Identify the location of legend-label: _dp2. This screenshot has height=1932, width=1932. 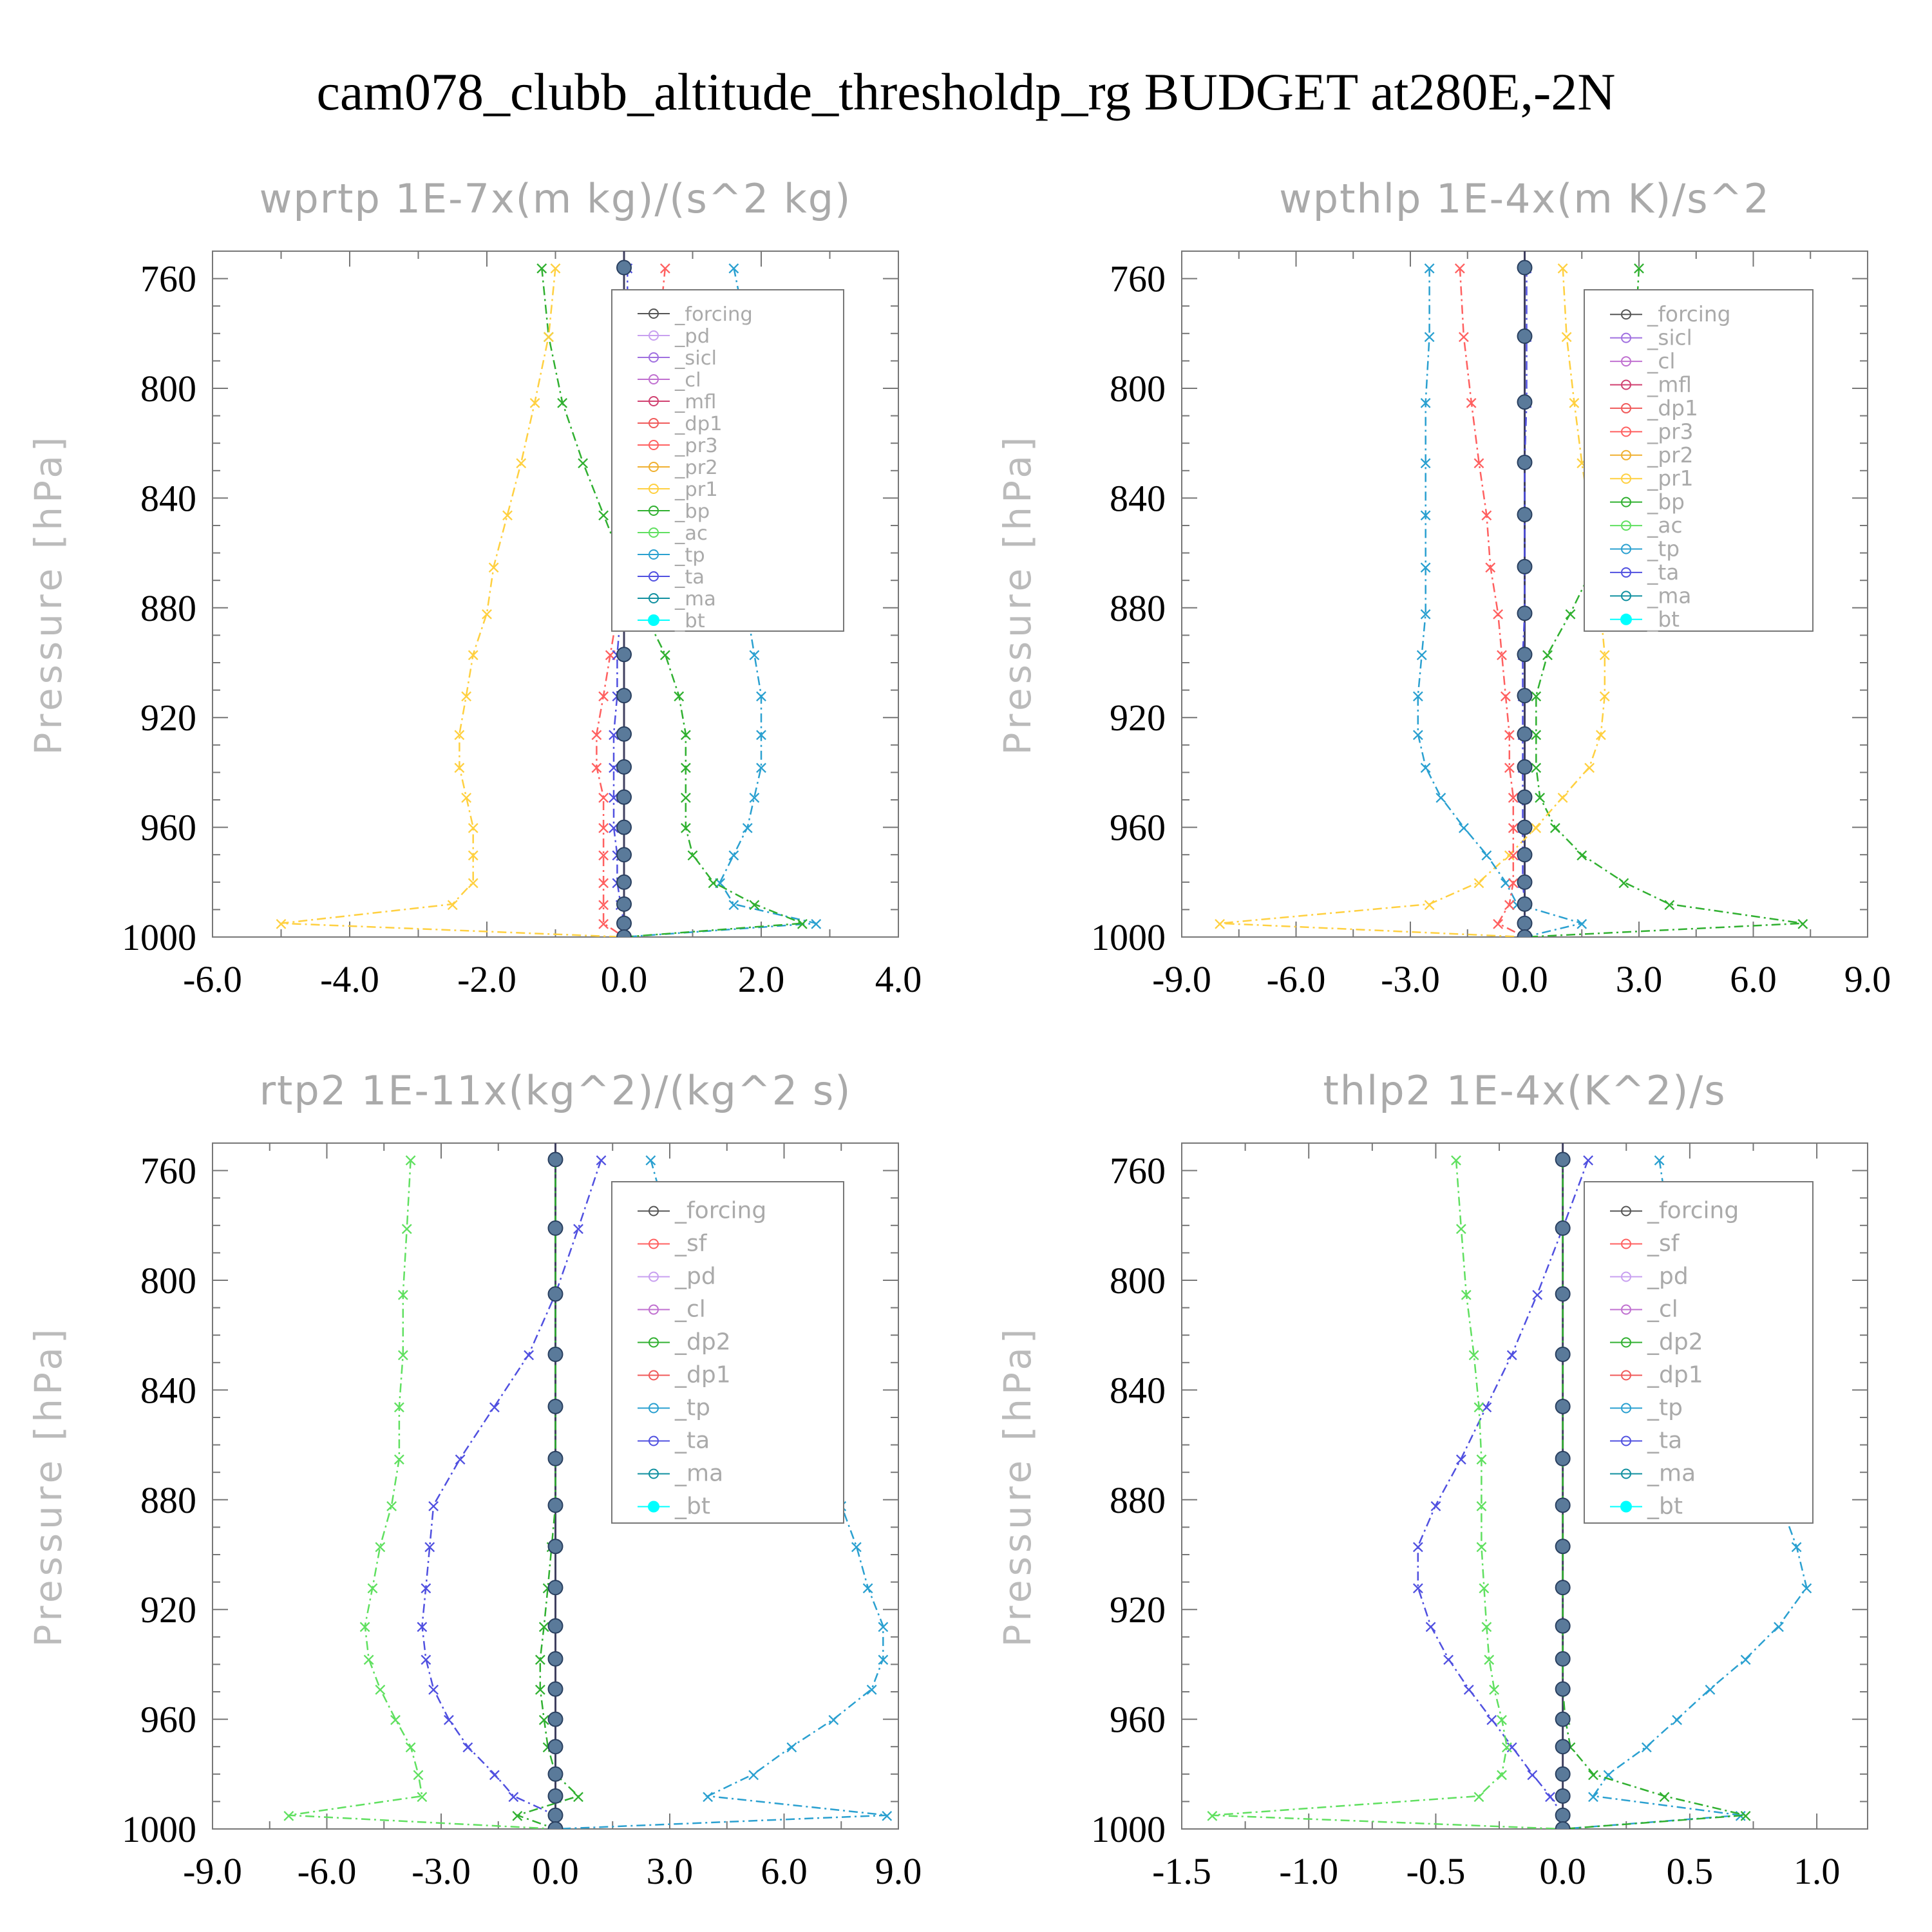
(702, 1343).